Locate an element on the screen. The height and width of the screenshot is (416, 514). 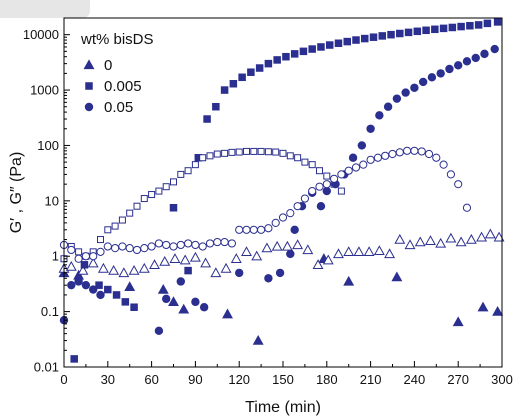
x-tick-label: 150 is located at coordinates (283, 379).